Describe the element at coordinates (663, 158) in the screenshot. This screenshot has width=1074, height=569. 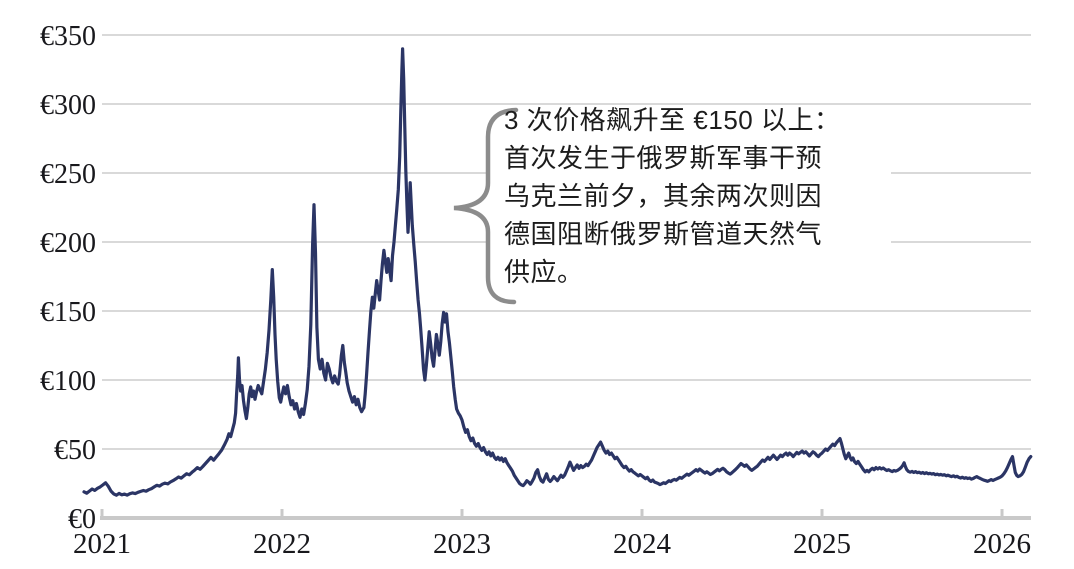
I see `annotation-line: 首次发生于俄罗斯军事干预` at that location.